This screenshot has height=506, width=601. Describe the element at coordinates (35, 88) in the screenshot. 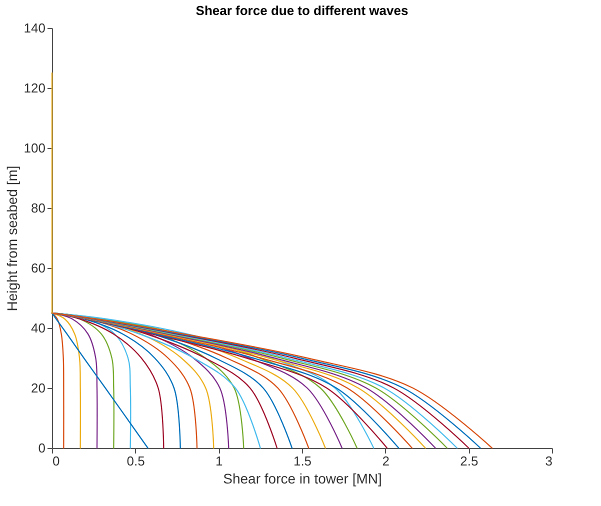

I see `y-tick-label: 120` at that location.